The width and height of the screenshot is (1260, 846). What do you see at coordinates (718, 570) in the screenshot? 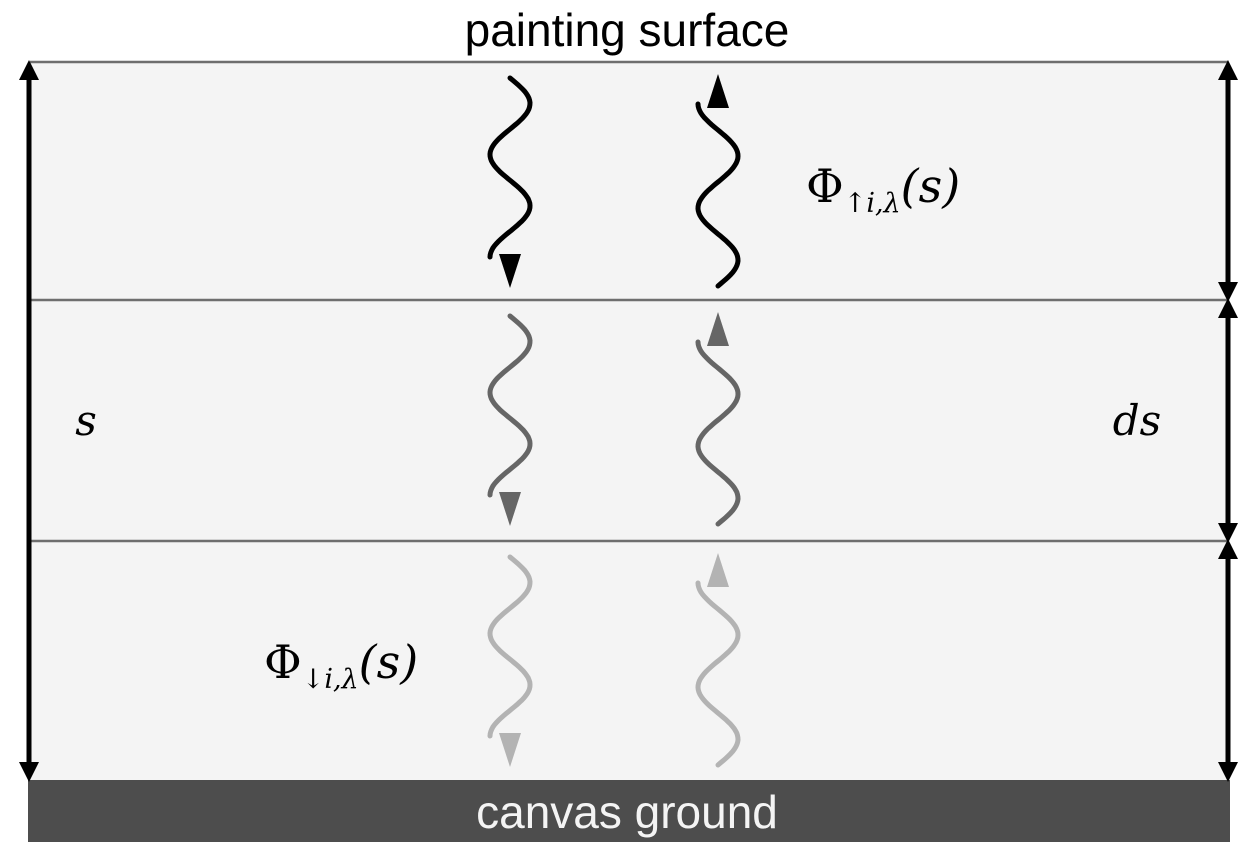
I see `arrowhead-up-bottom-layer` at bounding box center [718, 570].